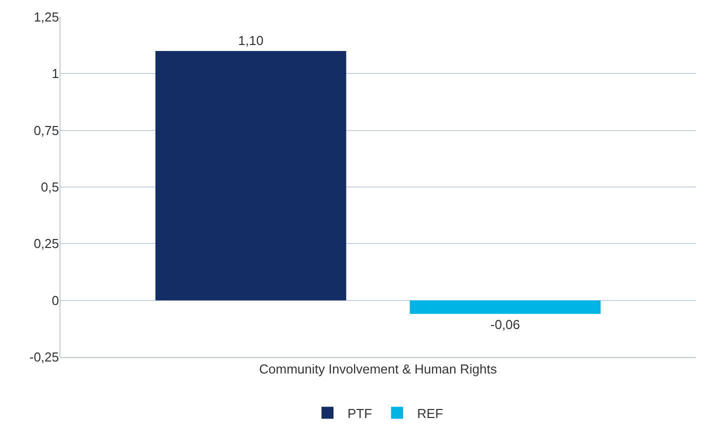 The height and width of the screenshot is (438, 706). What do you see at coordinates (44, 357) in the screenshot?
I see `y-tick-label: -0,25` at bounding box center [44, 357].